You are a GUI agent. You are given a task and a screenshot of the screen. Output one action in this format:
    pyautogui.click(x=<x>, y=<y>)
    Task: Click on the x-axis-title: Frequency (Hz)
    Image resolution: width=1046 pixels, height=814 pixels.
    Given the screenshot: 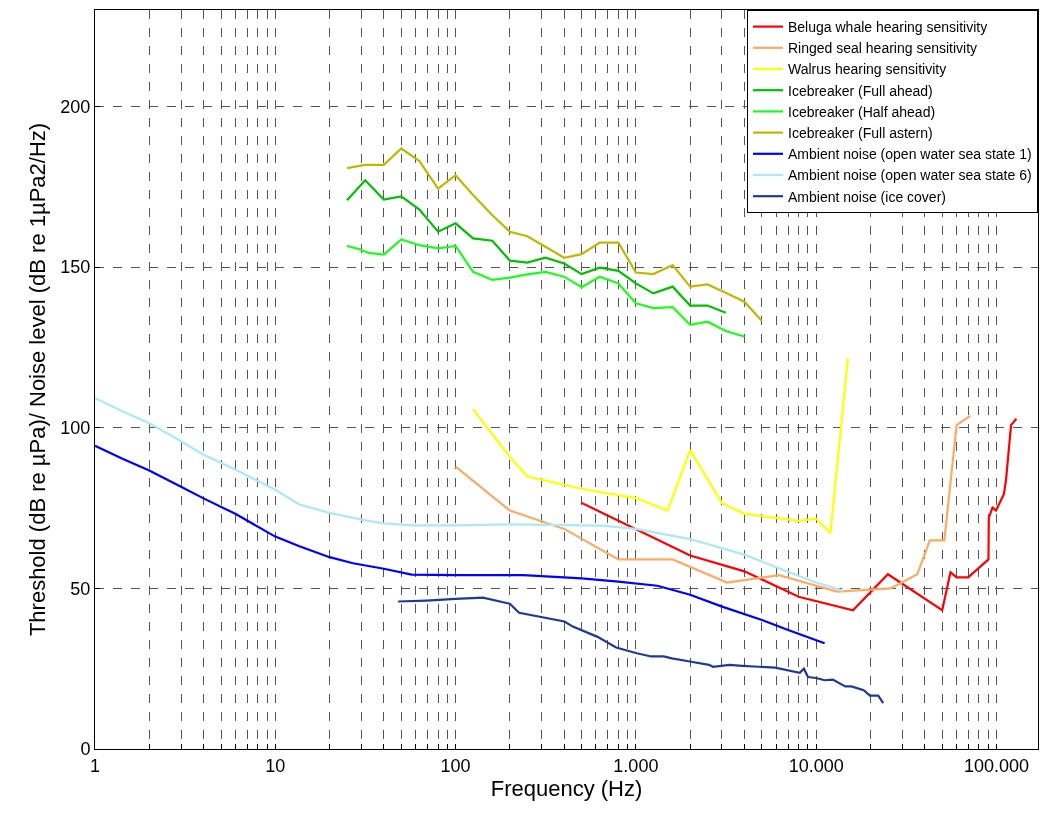 What is the action you would take?
    pyautogui.click(x=566, y=789)
    